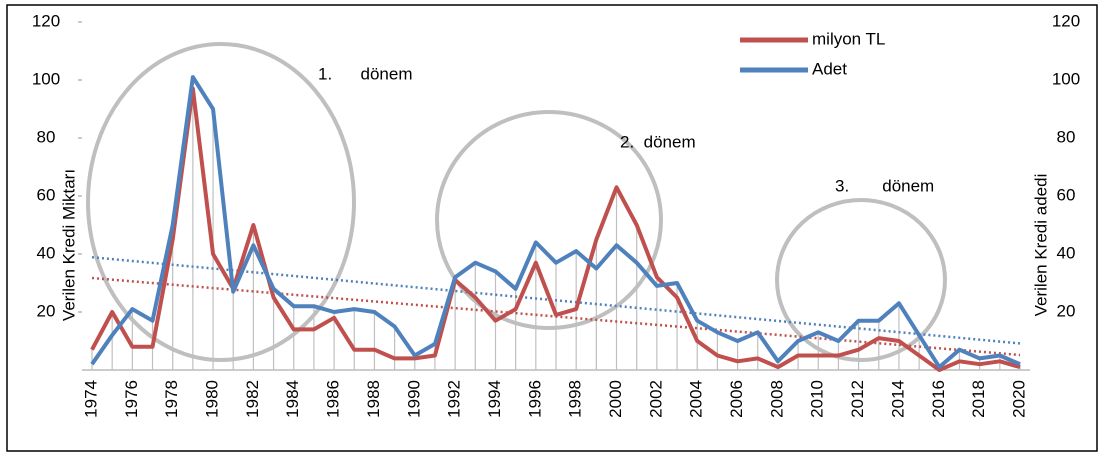  What do you see at coordinates (46, 136) in the screenshot?
I see `y-tick-label: 80` at bounding box center [46, 136].